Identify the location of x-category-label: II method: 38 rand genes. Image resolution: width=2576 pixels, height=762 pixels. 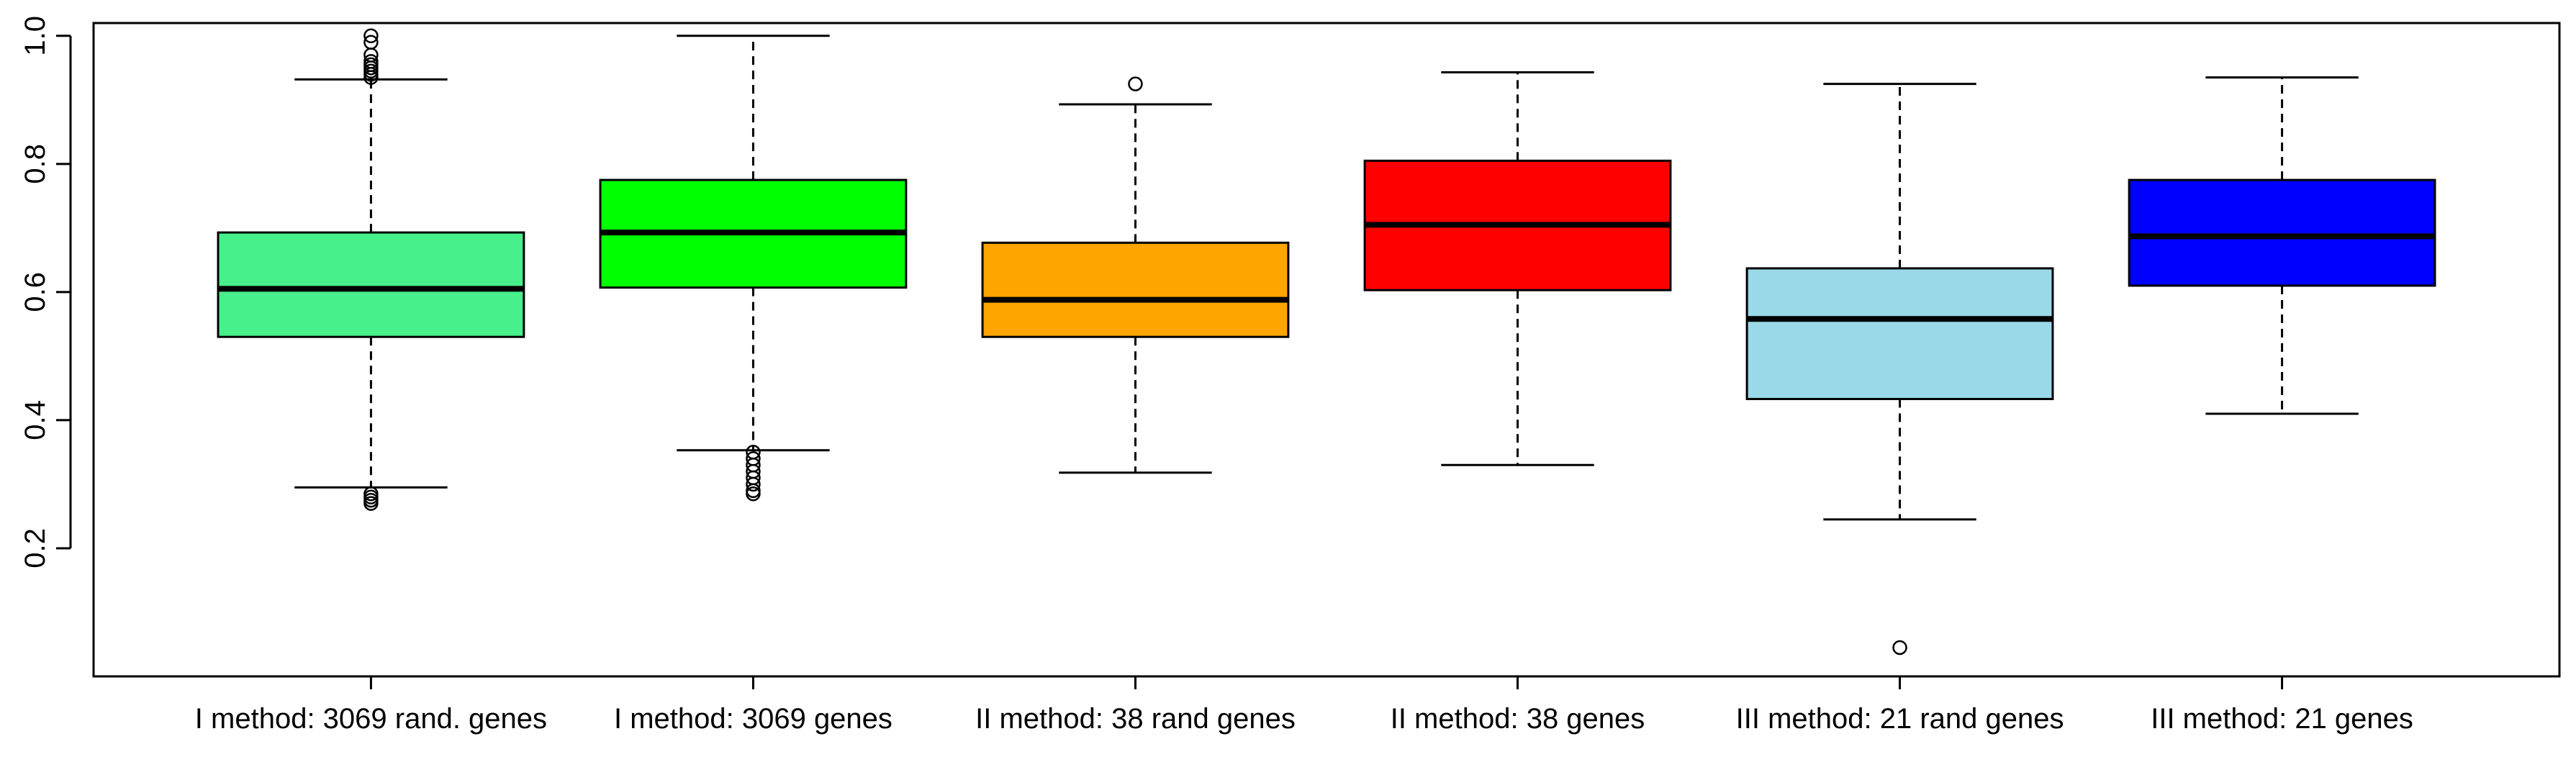
(1135, 719).